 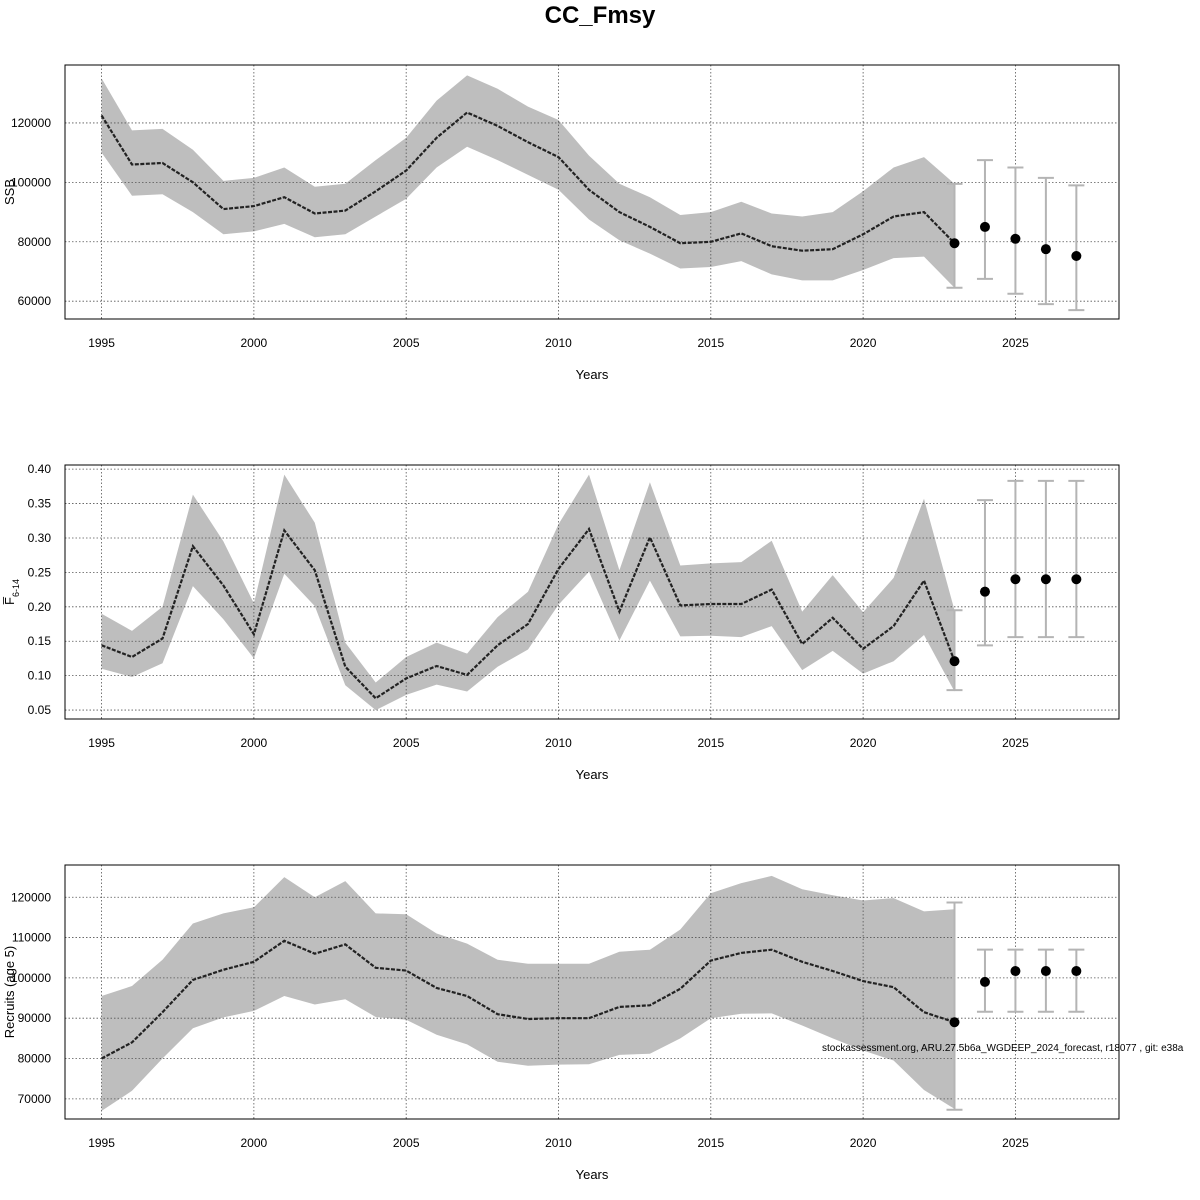 What do you see at coordinates (40, 538) in the screenshot?
I see `y-tick-label: 0.30` at bounding box center [40, 538].